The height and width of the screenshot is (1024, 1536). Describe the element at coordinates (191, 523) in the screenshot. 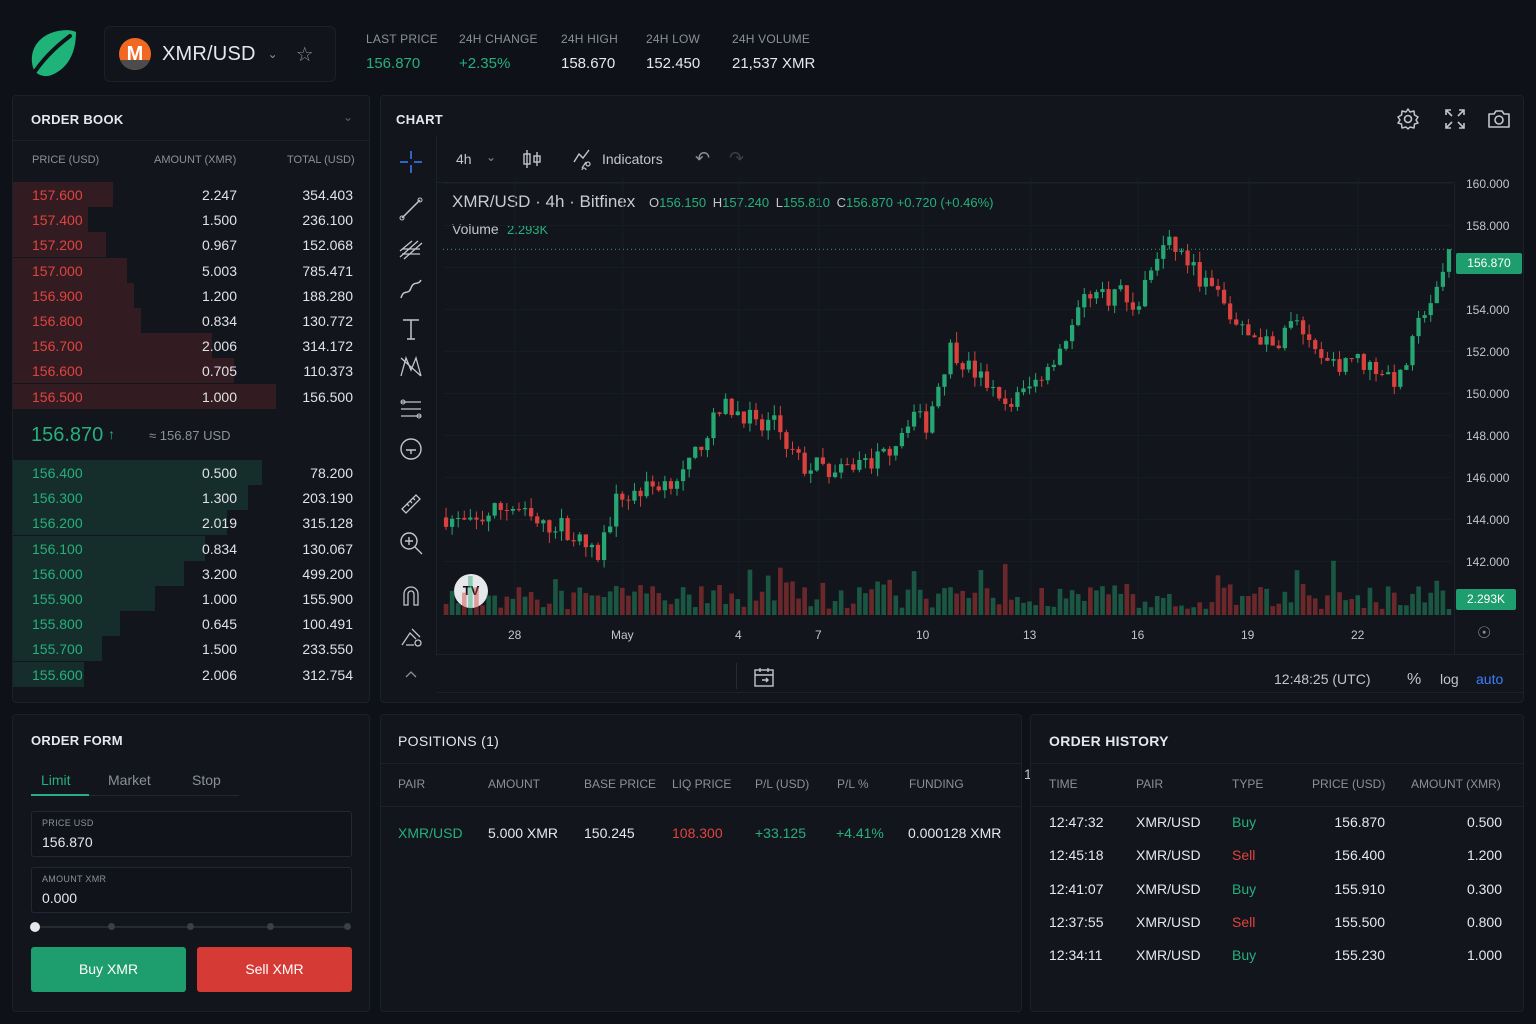

I see `bid-row: 156.200 2.019 315.128` at that location.